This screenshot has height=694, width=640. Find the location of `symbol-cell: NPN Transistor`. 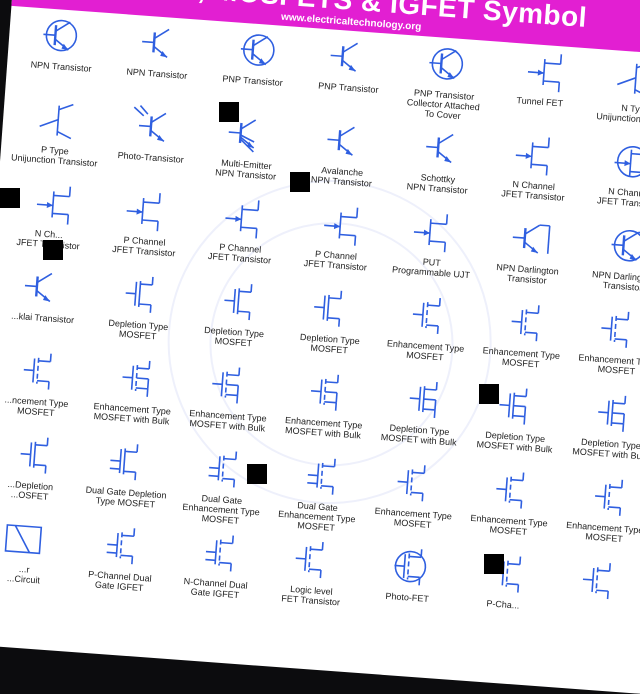

symbol-cell: NPN Transistor is located at coordinates (62, 53).